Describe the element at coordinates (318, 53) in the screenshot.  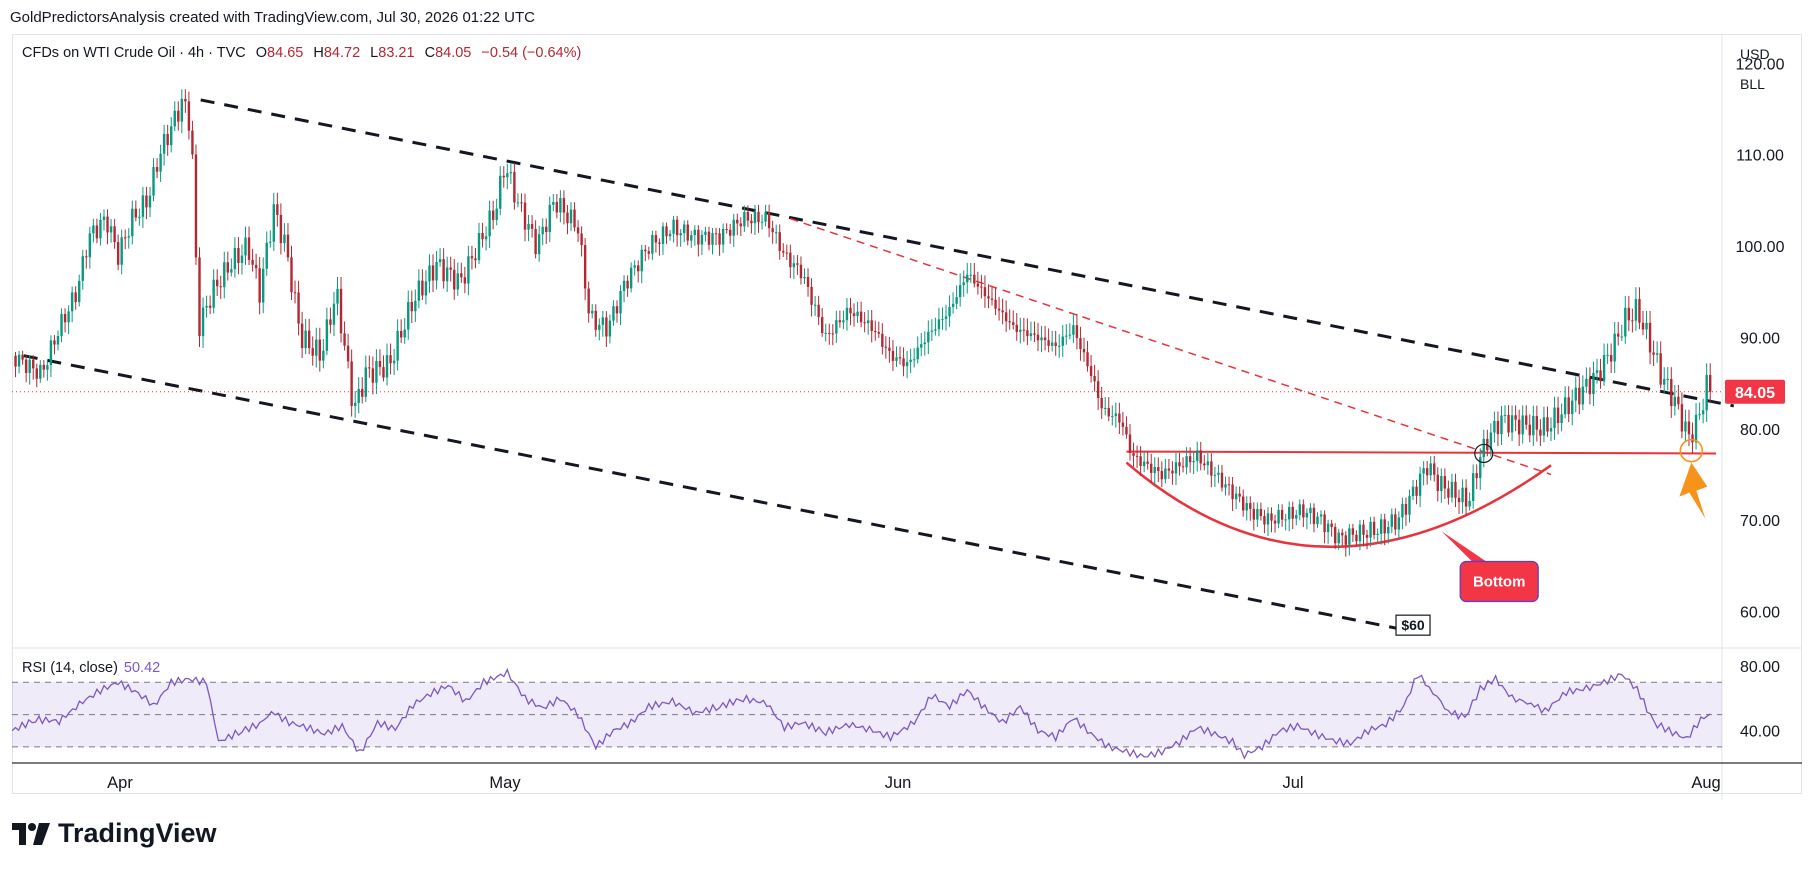
I see `high-label: H` at that location.